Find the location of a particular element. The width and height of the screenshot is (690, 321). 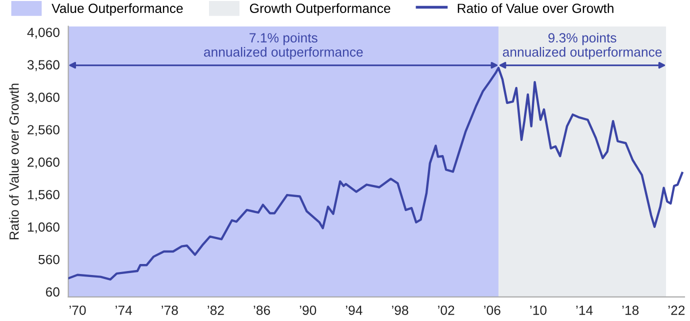

legend-label: Ratio of Value over Growth is located at coordinates (536, 8).